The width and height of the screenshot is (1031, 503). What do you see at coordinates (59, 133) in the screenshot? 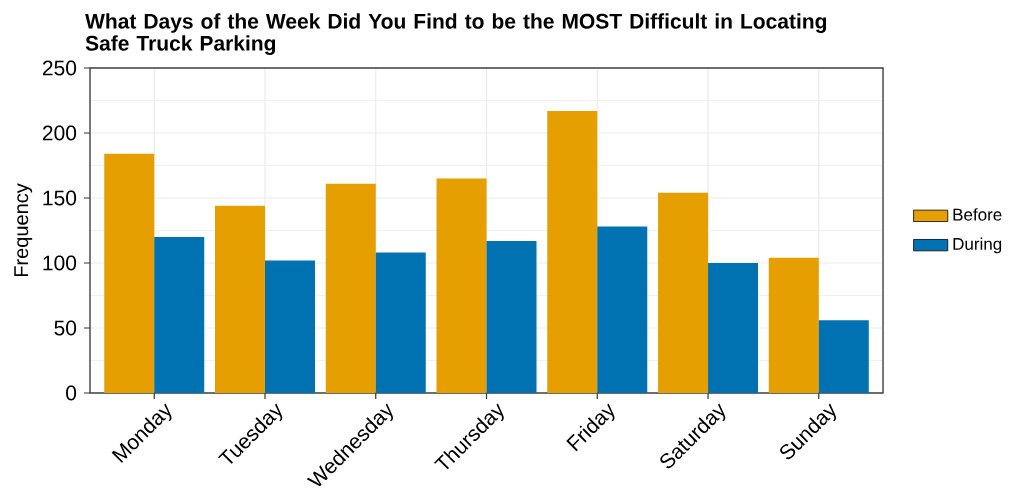
I see `y-tick-label: 200` at bounding box center [59, 133].